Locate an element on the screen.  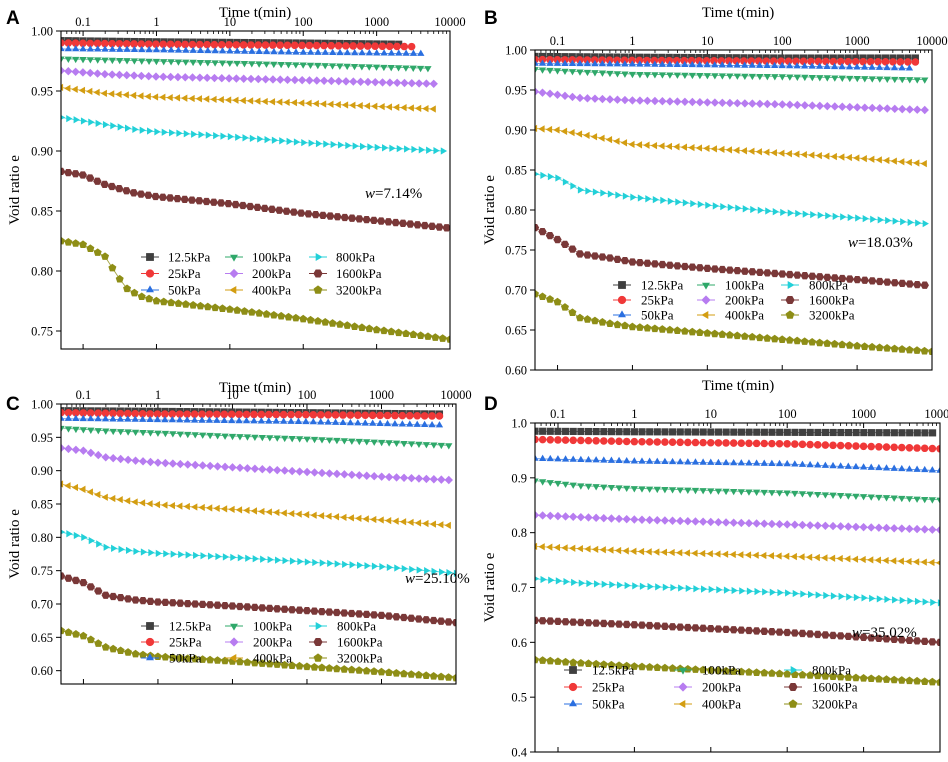
y-tick-label: 0.85 is located at coordinates (42, 212).